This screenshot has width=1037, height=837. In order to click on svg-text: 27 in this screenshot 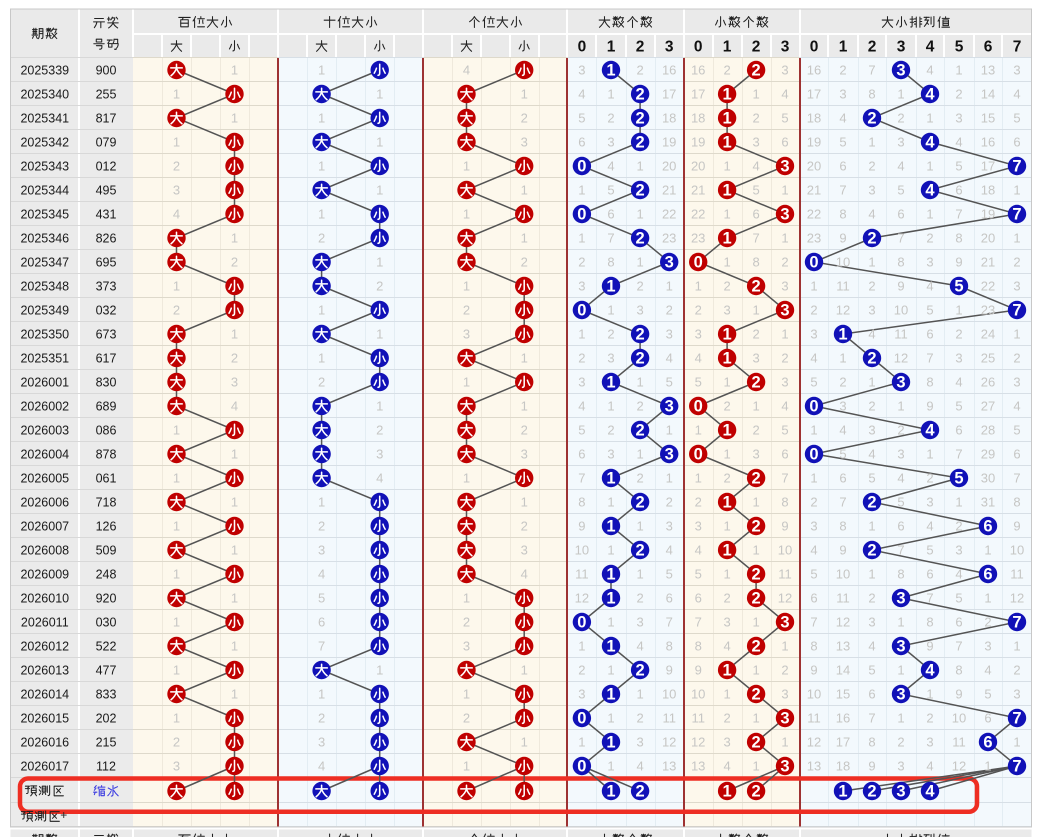, I will do `click(988, 405)`.